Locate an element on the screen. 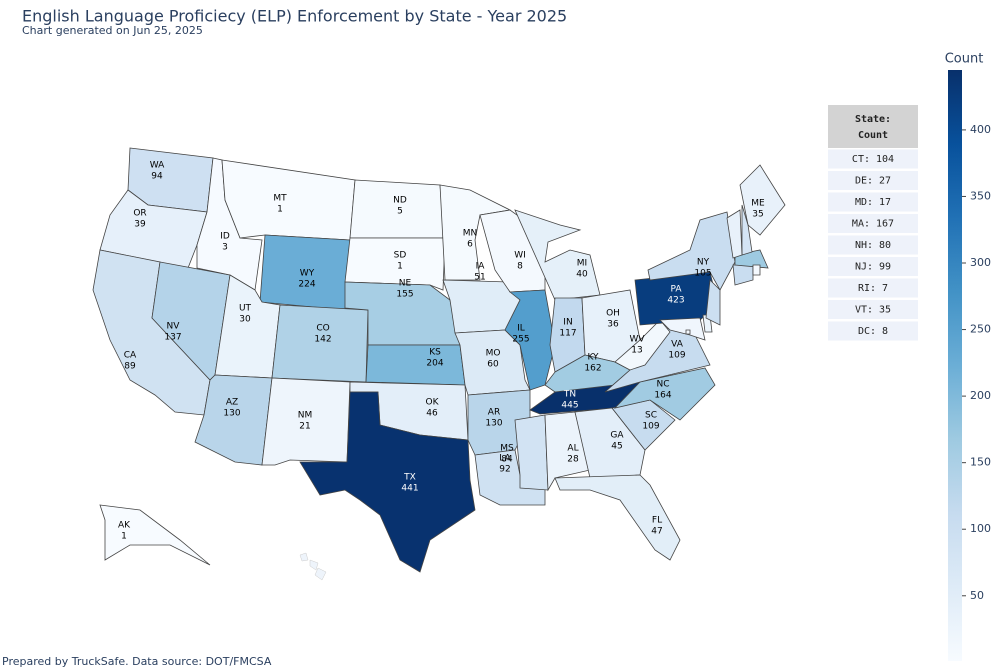 Image resolution: width=1000 pixels, height=671 pixels. state-code: NC is located at coordinates (662, 385).